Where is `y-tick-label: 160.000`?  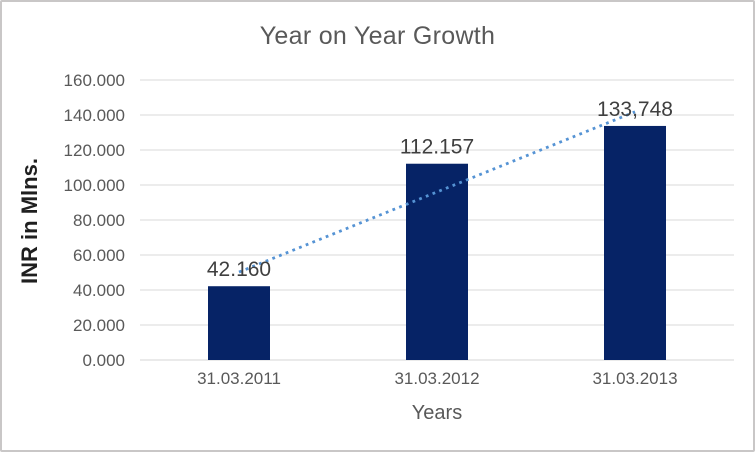
y-tick-label: 160.000 is located at coordinates (94, 80).